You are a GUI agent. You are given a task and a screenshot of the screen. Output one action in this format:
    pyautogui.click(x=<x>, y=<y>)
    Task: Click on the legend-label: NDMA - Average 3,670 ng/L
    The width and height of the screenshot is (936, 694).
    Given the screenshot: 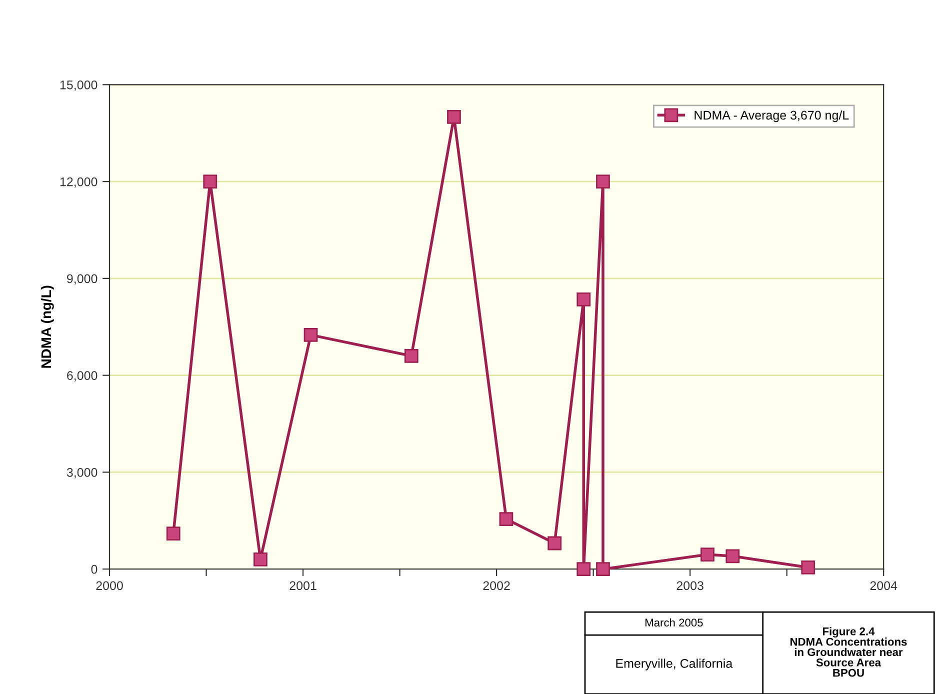 What is the action you would take?
    pyautogui.click(x=771, y=116)
    